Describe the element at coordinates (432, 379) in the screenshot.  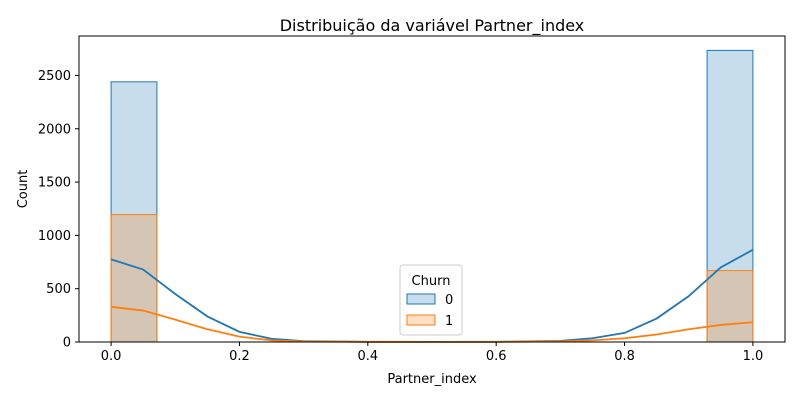
I see `x-axis-label: Partner_index` at that location.